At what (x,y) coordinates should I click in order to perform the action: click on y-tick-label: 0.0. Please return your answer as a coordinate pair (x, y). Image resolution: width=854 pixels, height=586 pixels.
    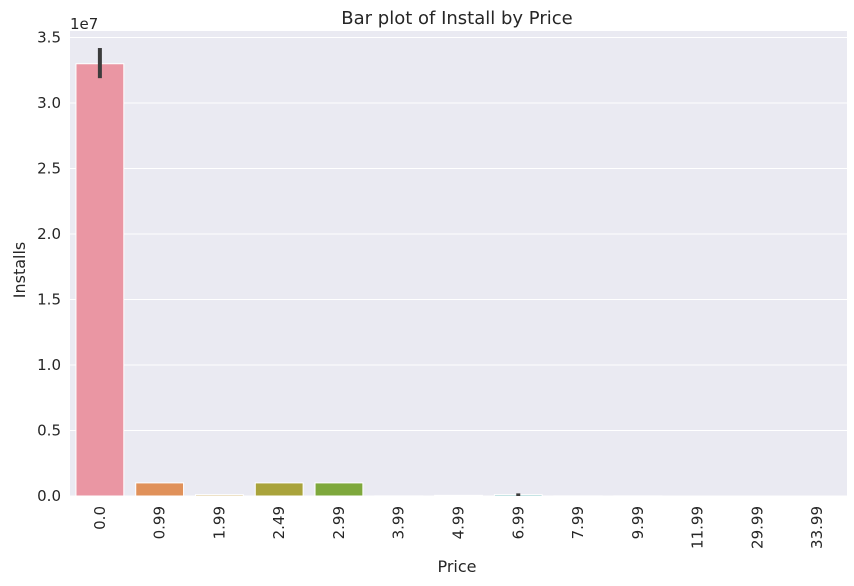
    Looking at the image, I should click on (49, 496).